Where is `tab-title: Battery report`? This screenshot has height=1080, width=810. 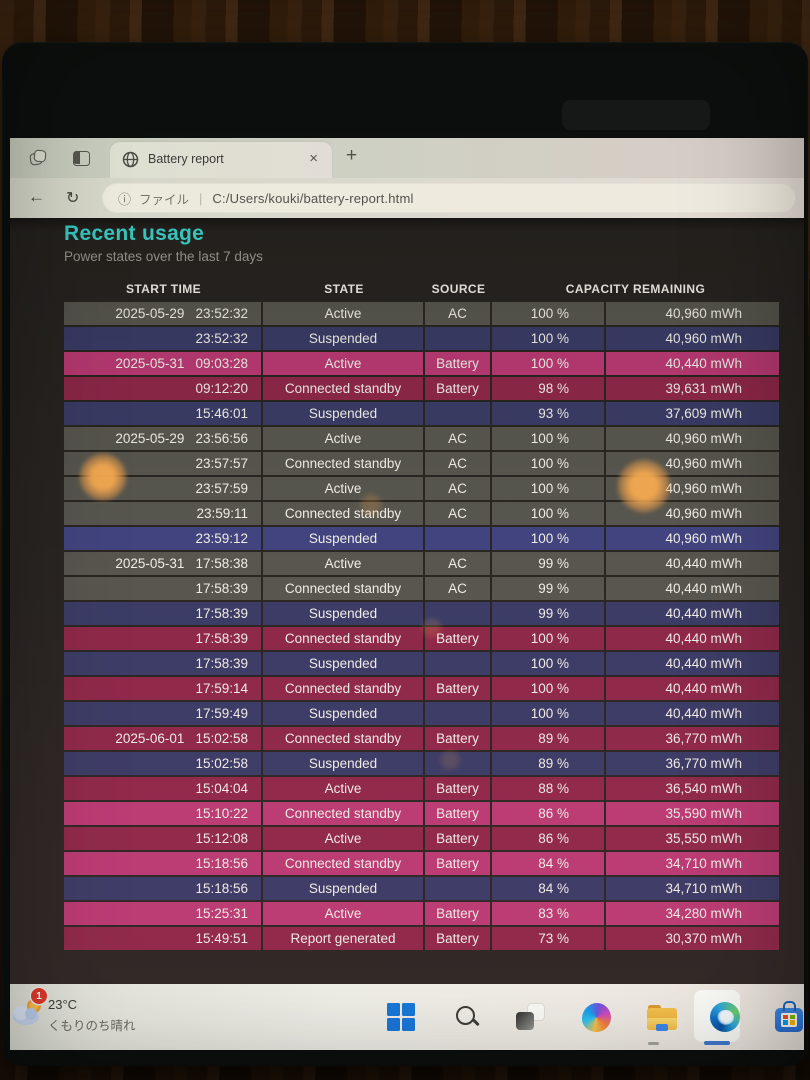
tab-title: Battery report is located at coordinates (186, 159).